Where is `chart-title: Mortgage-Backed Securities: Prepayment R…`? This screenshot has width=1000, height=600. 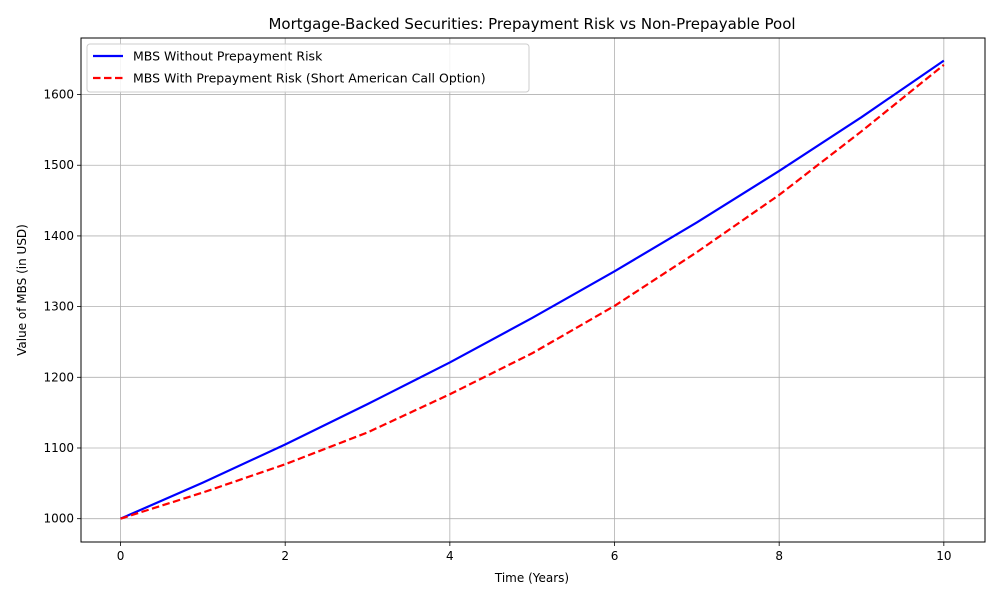
chart-title: Mortgage-Backed Securities: Prepayment R… is located at coordinates (531, 24).